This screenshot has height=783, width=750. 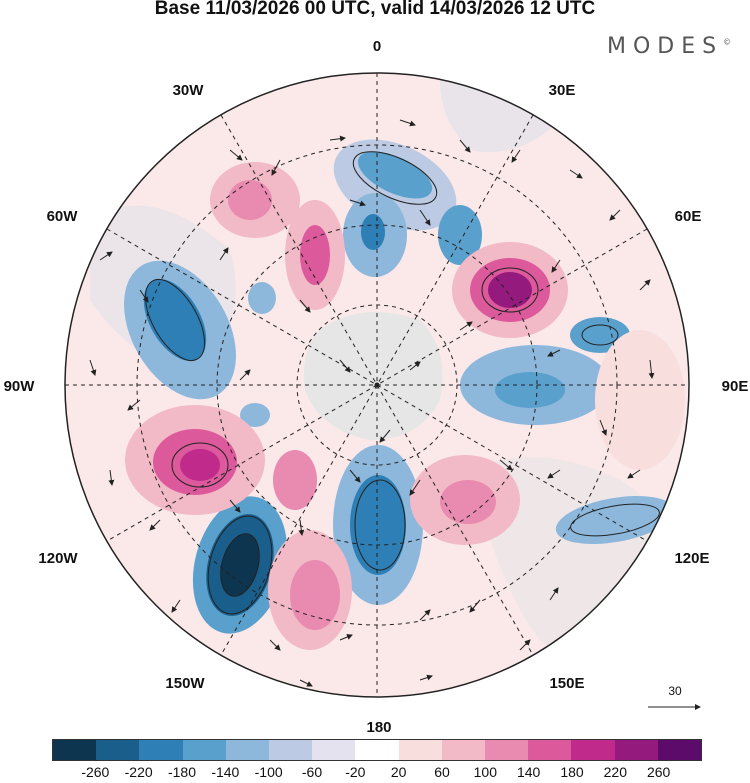 I want to click on colorbar-tick-label: -100, so click(x=268, y=772).